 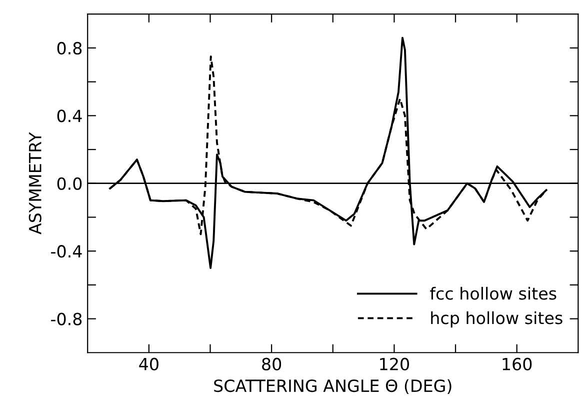 I want to click on y-tick-label: 0.8, so click(x=69, y=48).